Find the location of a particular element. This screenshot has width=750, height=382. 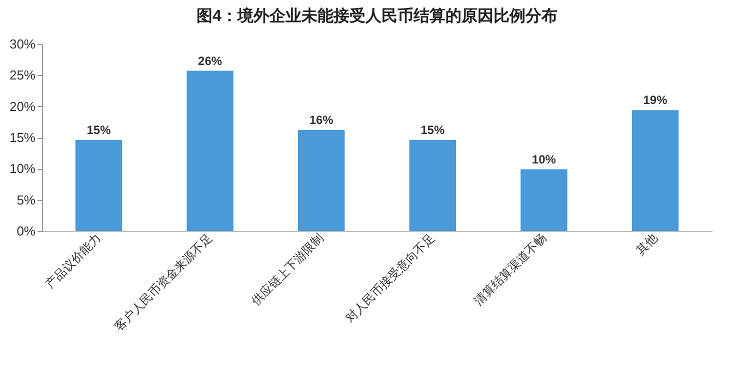

data-label: 10% is located at coordinates (544, 159).